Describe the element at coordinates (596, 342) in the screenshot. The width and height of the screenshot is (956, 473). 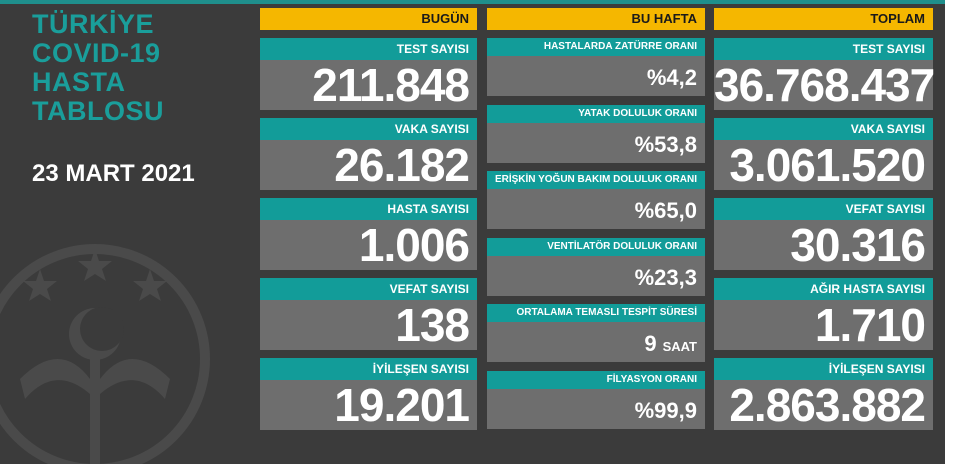
I see `card-value: 9 SAAT` at that location.